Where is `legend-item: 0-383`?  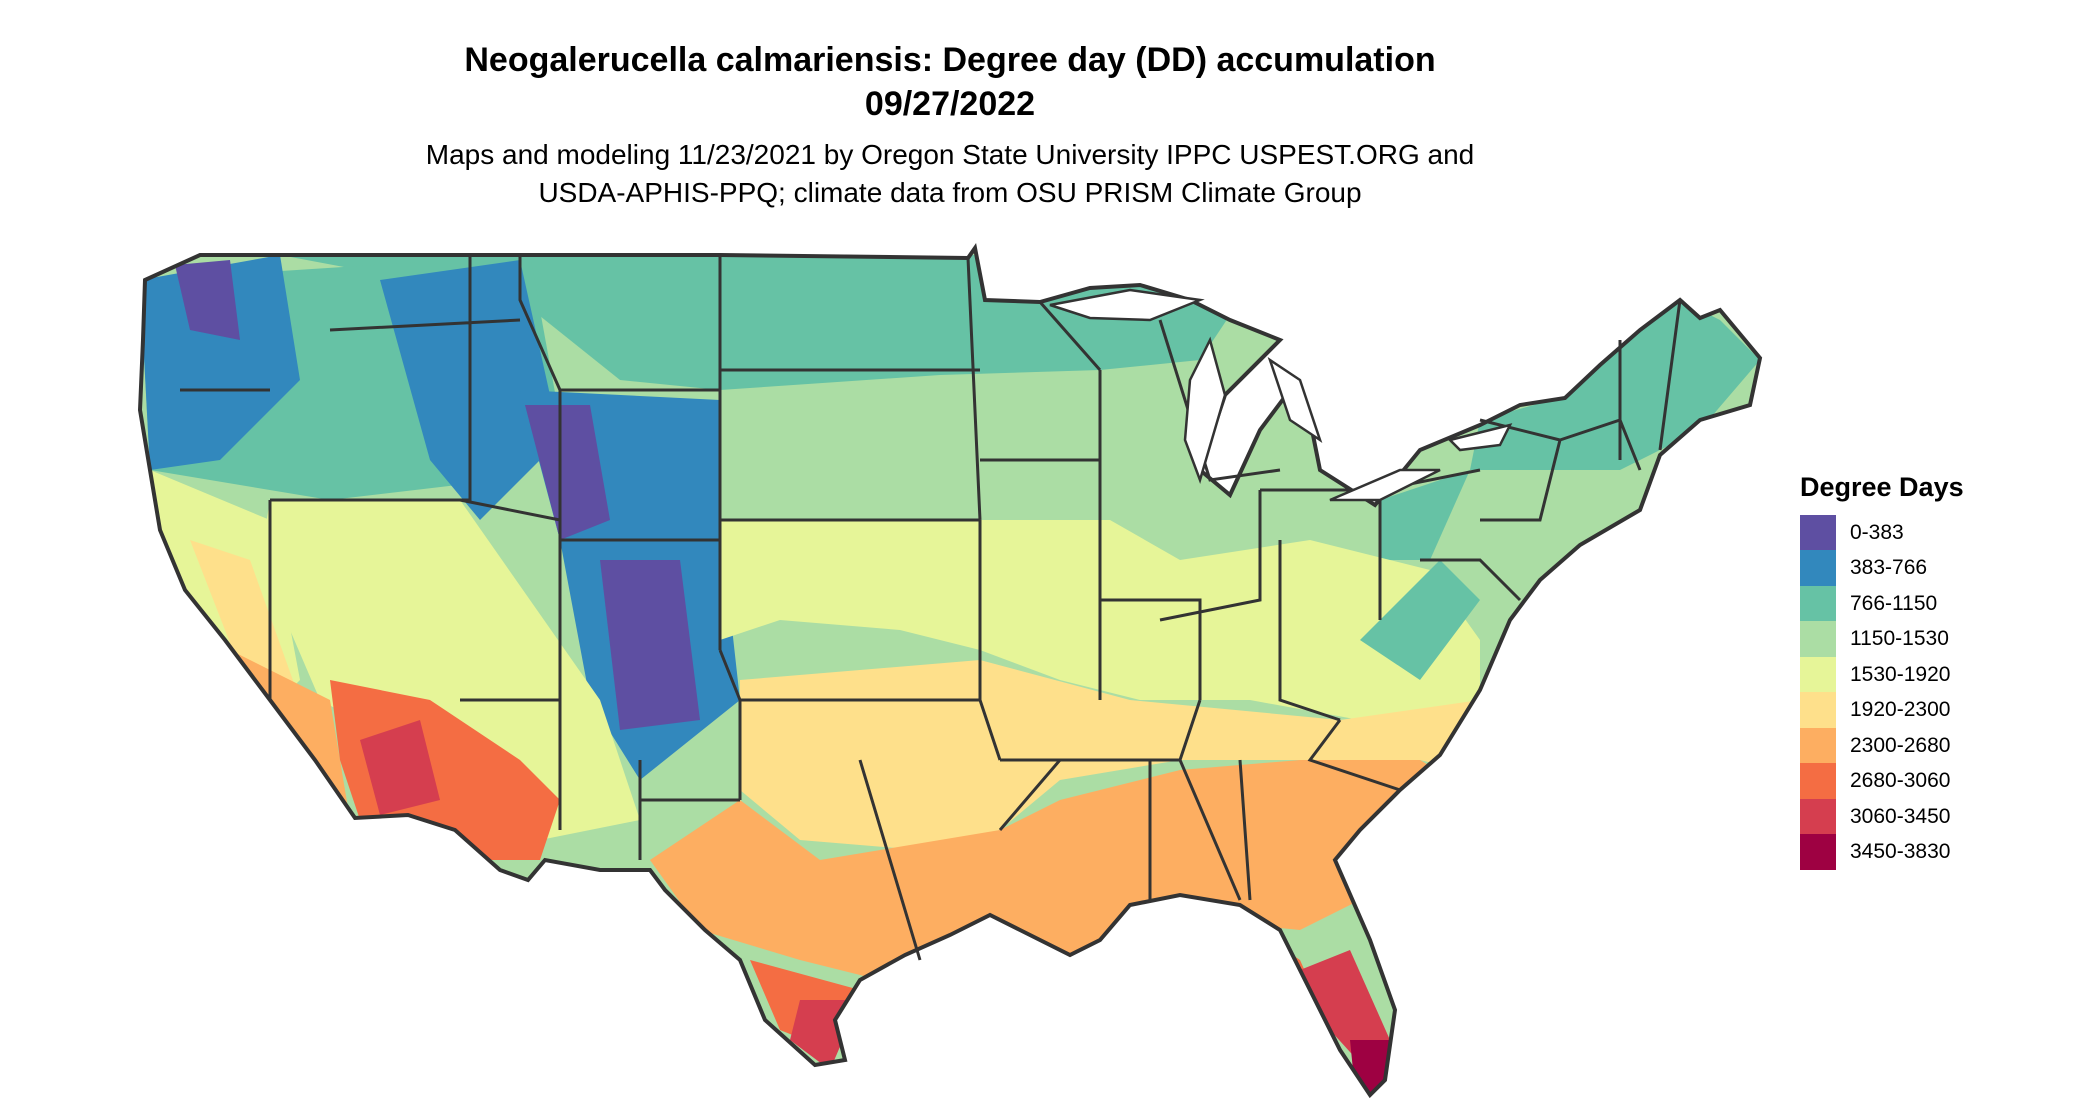
legend-item: 0-383 is located at coordinates (1882, 532).